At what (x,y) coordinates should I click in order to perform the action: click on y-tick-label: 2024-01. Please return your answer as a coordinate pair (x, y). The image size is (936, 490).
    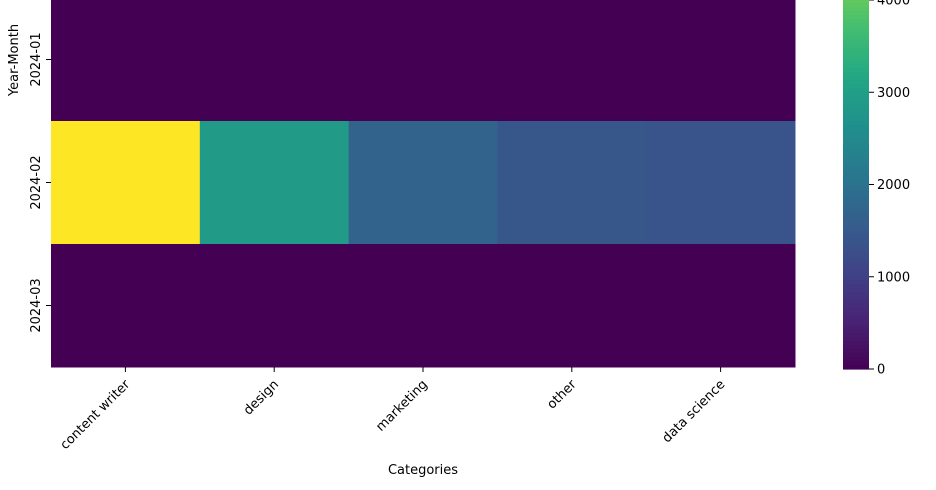
    Looking at the image, I should click on (36, 59).